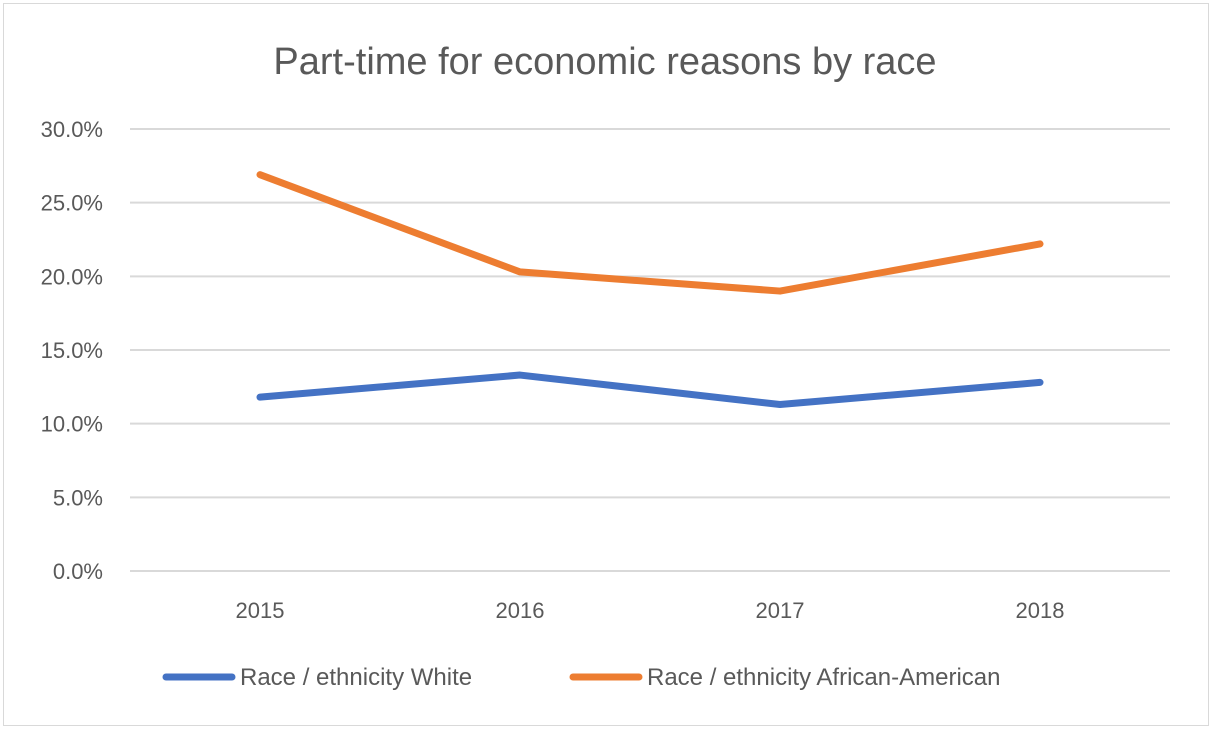 Image resolution: width=1214 pixels, height=731 pixels. Describe the element at coordinates (823, 677) in the screenshot. I see `legend-label: Race / ethnicity African-American` at that location.